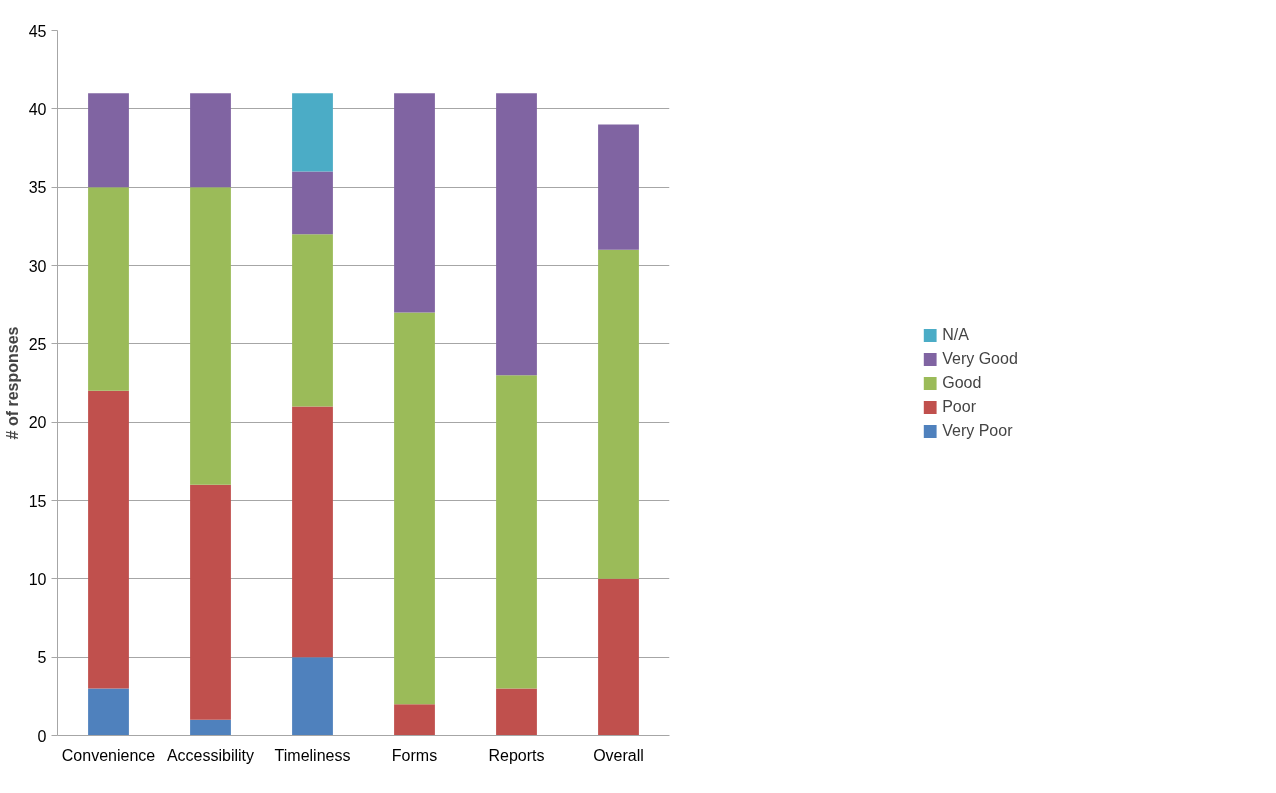 This screenshot has width=1276, height=793. What do you see at coordinates (42, 736) in the screenshot?
I see `y-tick-label: 0` at bounding box center [42, 736].